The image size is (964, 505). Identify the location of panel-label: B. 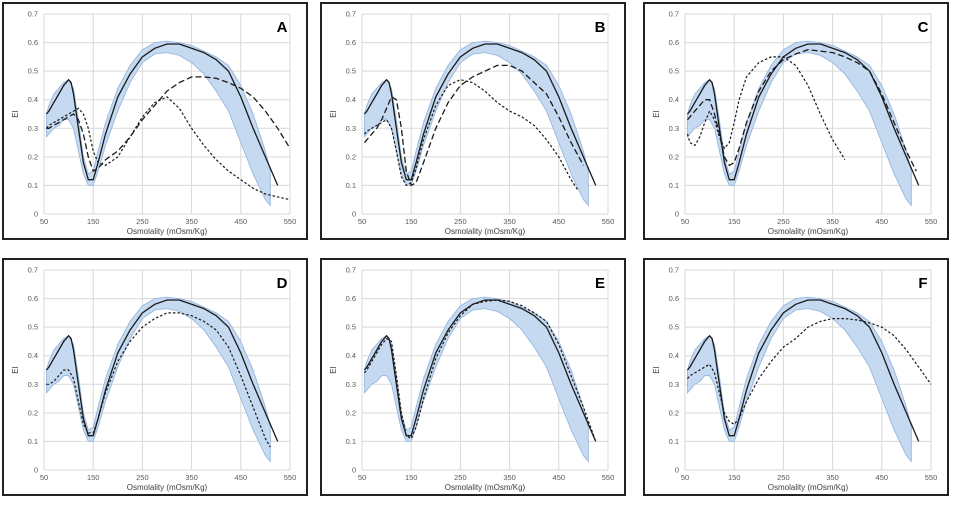
(600, 27).